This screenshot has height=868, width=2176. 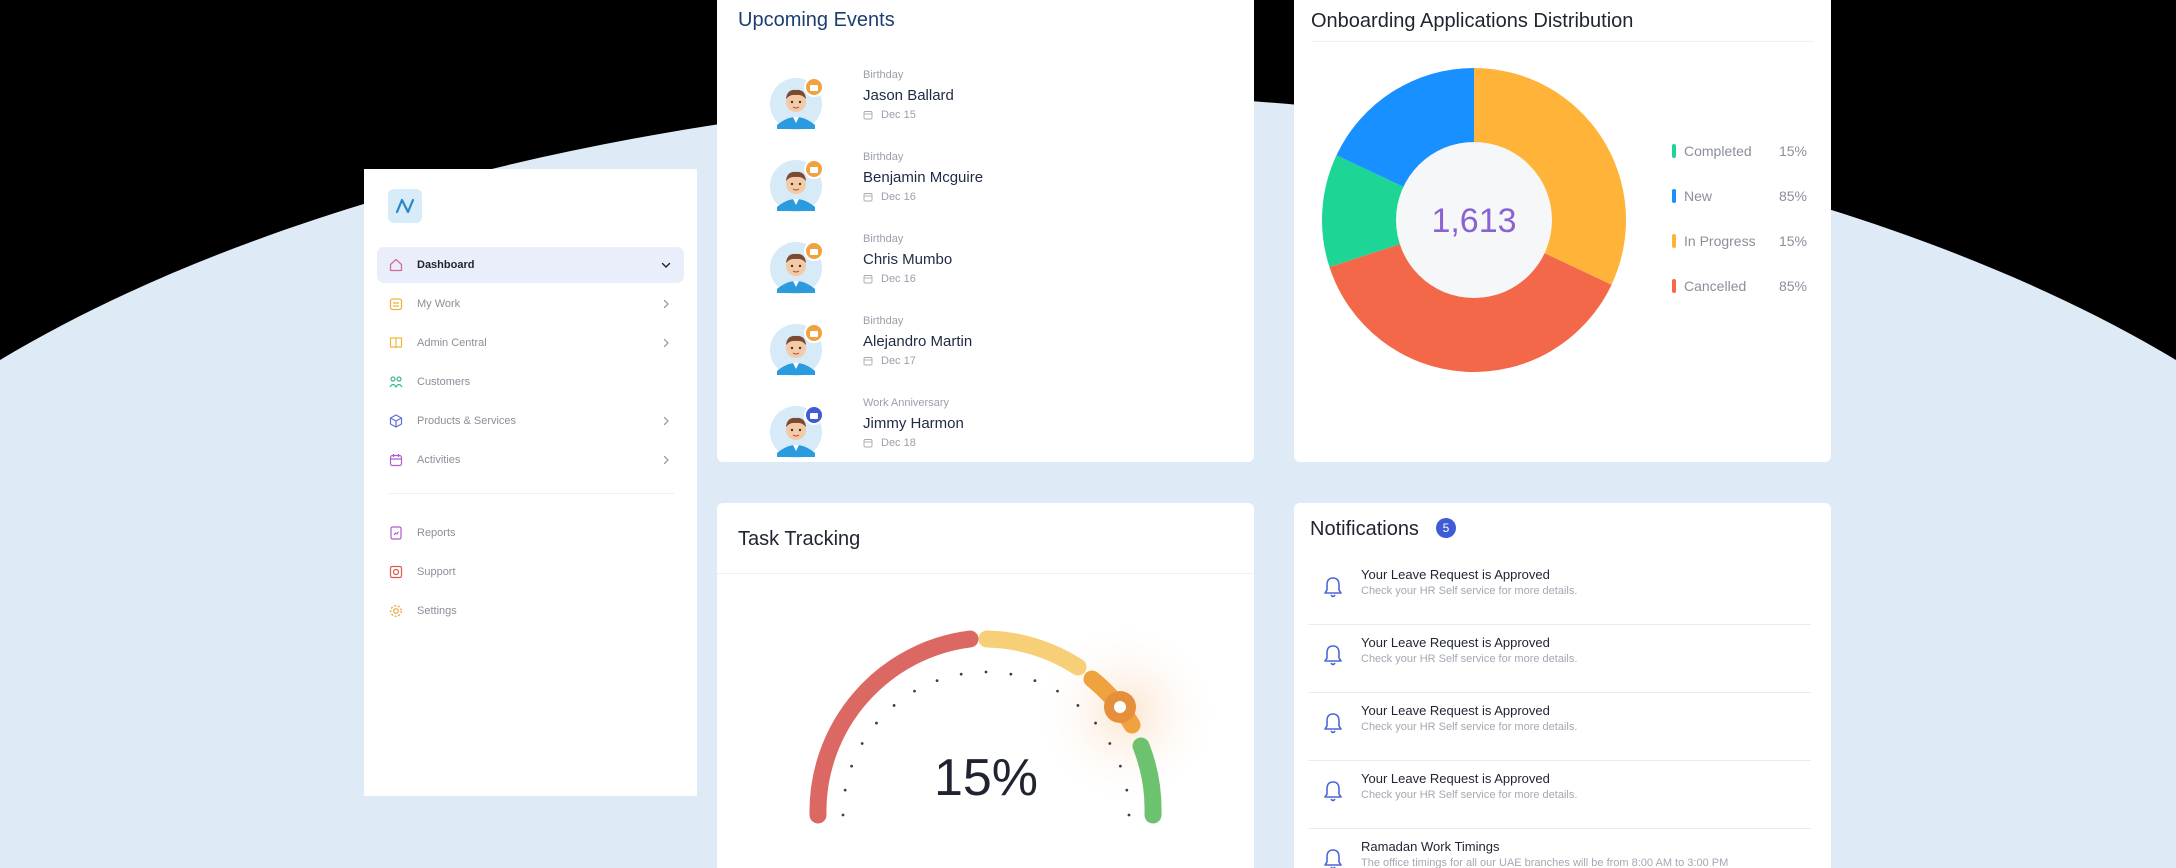 I want to click on sidebar-item-activities: Activities, so click(x=530, y=460).